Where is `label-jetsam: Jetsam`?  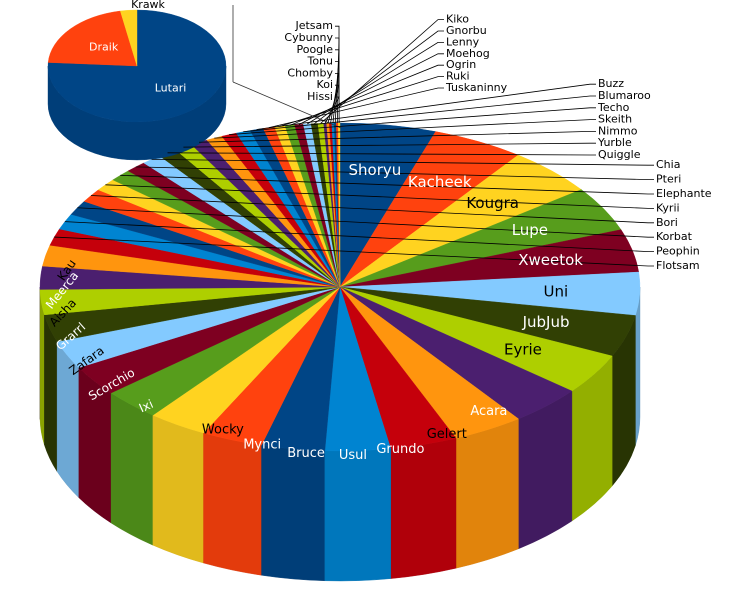 label-jetsam: Jetsam is located at coordinates (313, 25).